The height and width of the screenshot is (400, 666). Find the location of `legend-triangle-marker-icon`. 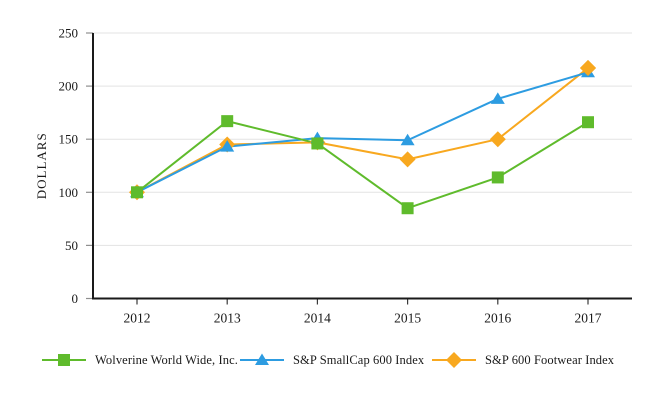

legend-triangle-marker-icon is located at coordinates (262, 359).